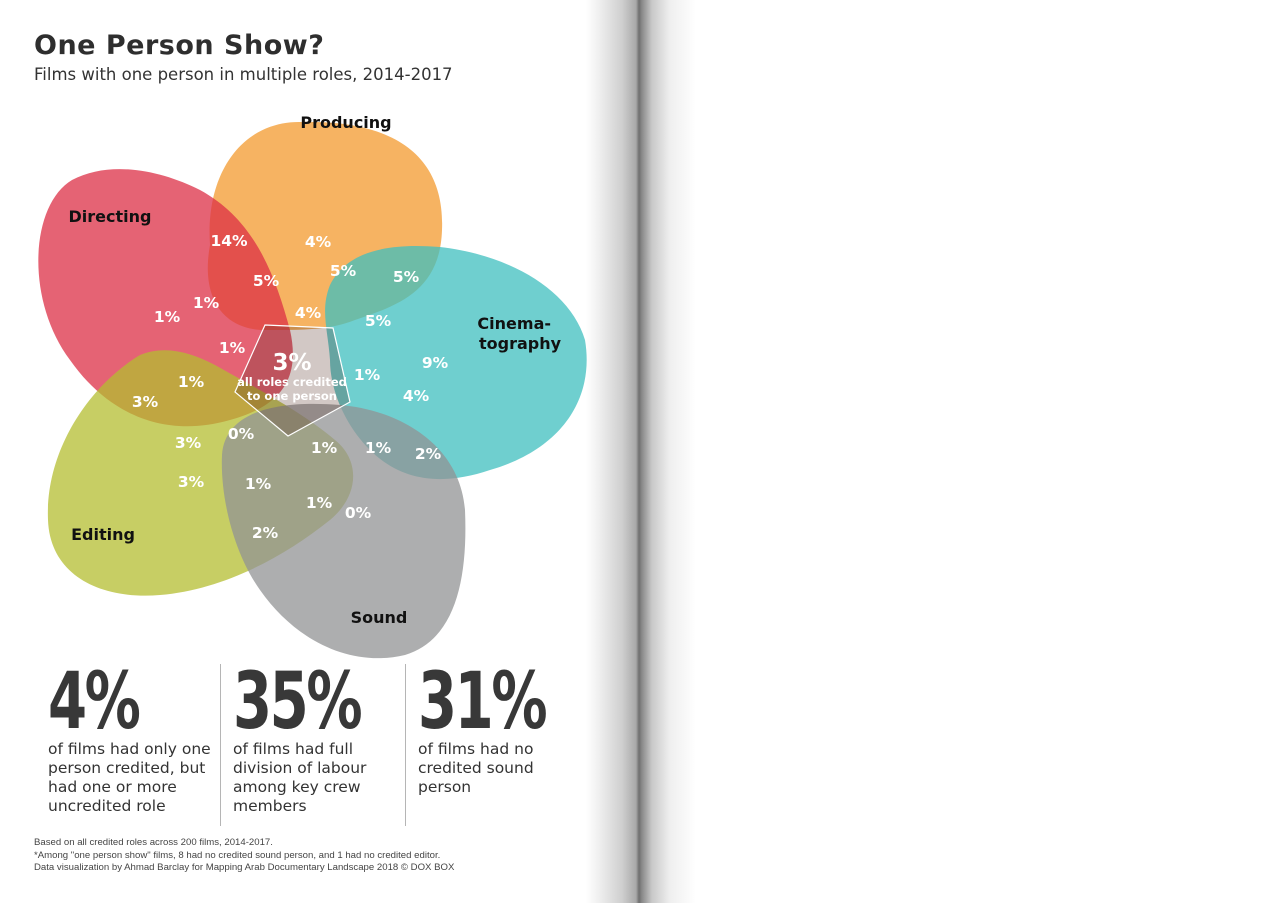 The height and width of the screenshot is (903, 1280). What do you see at coordinates (514, 323) in the screenshot?
I see `set-label-cinematography-line1: Cinema-` at bounding box center [514, 323].